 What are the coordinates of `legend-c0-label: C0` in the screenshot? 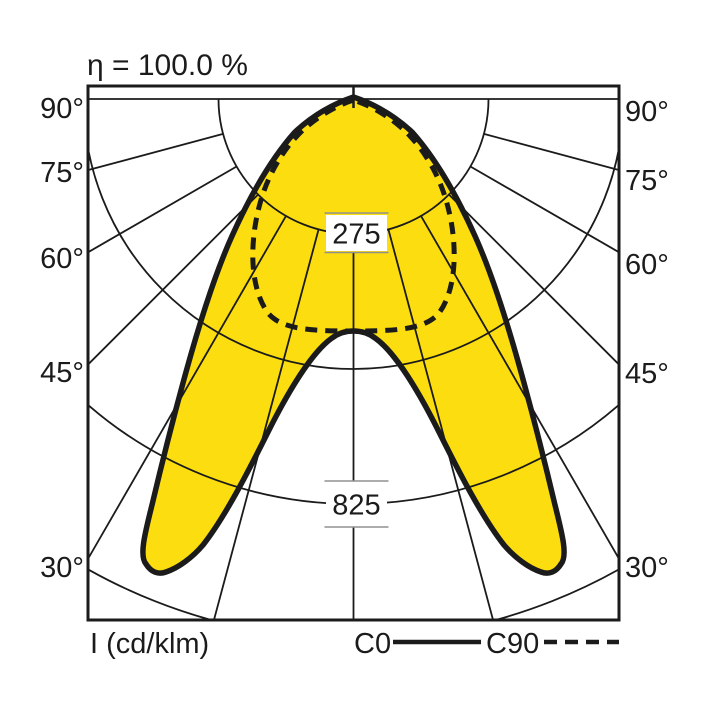 It's located at (372, 644).